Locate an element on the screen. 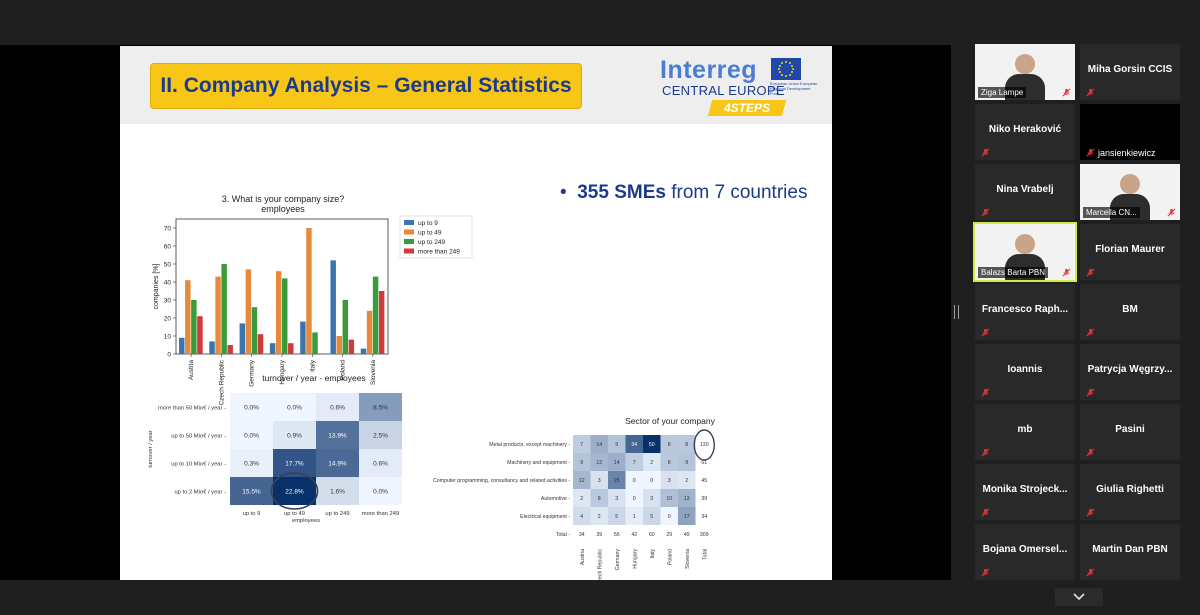  y-tick-label: 60 is located at coordinates (168, 247).